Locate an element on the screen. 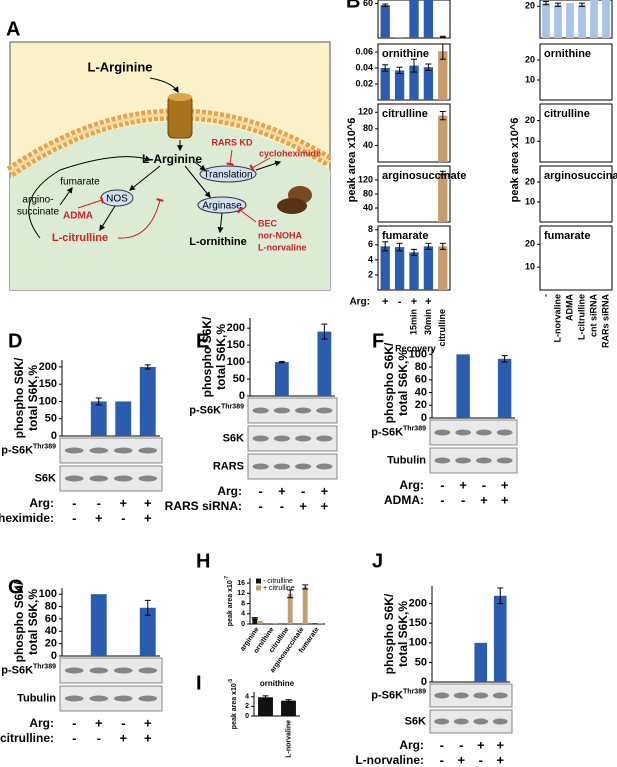  label-sup: -5 is located at coordinates (231, 681).